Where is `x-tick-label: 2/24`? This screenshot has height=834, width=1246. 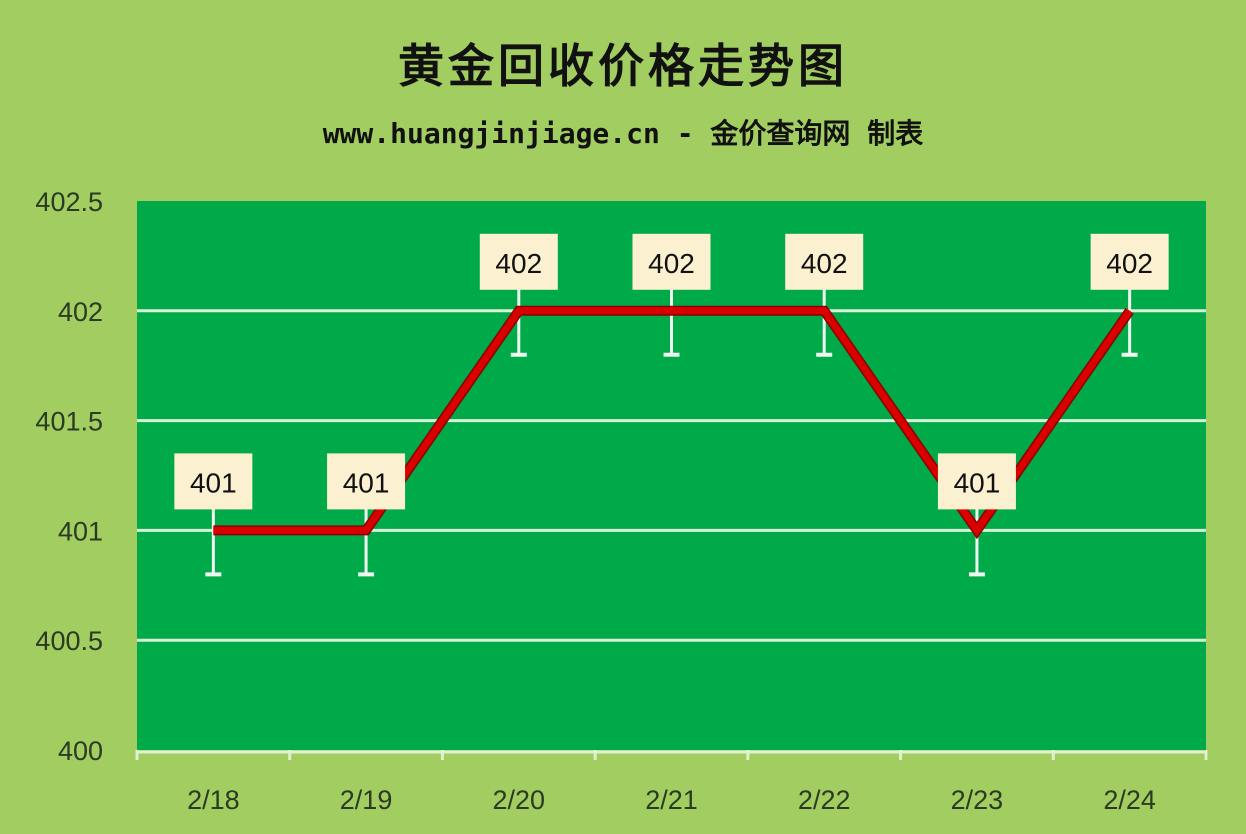 x-tick-label: 2/24 is located at coordinates (1129, 800).